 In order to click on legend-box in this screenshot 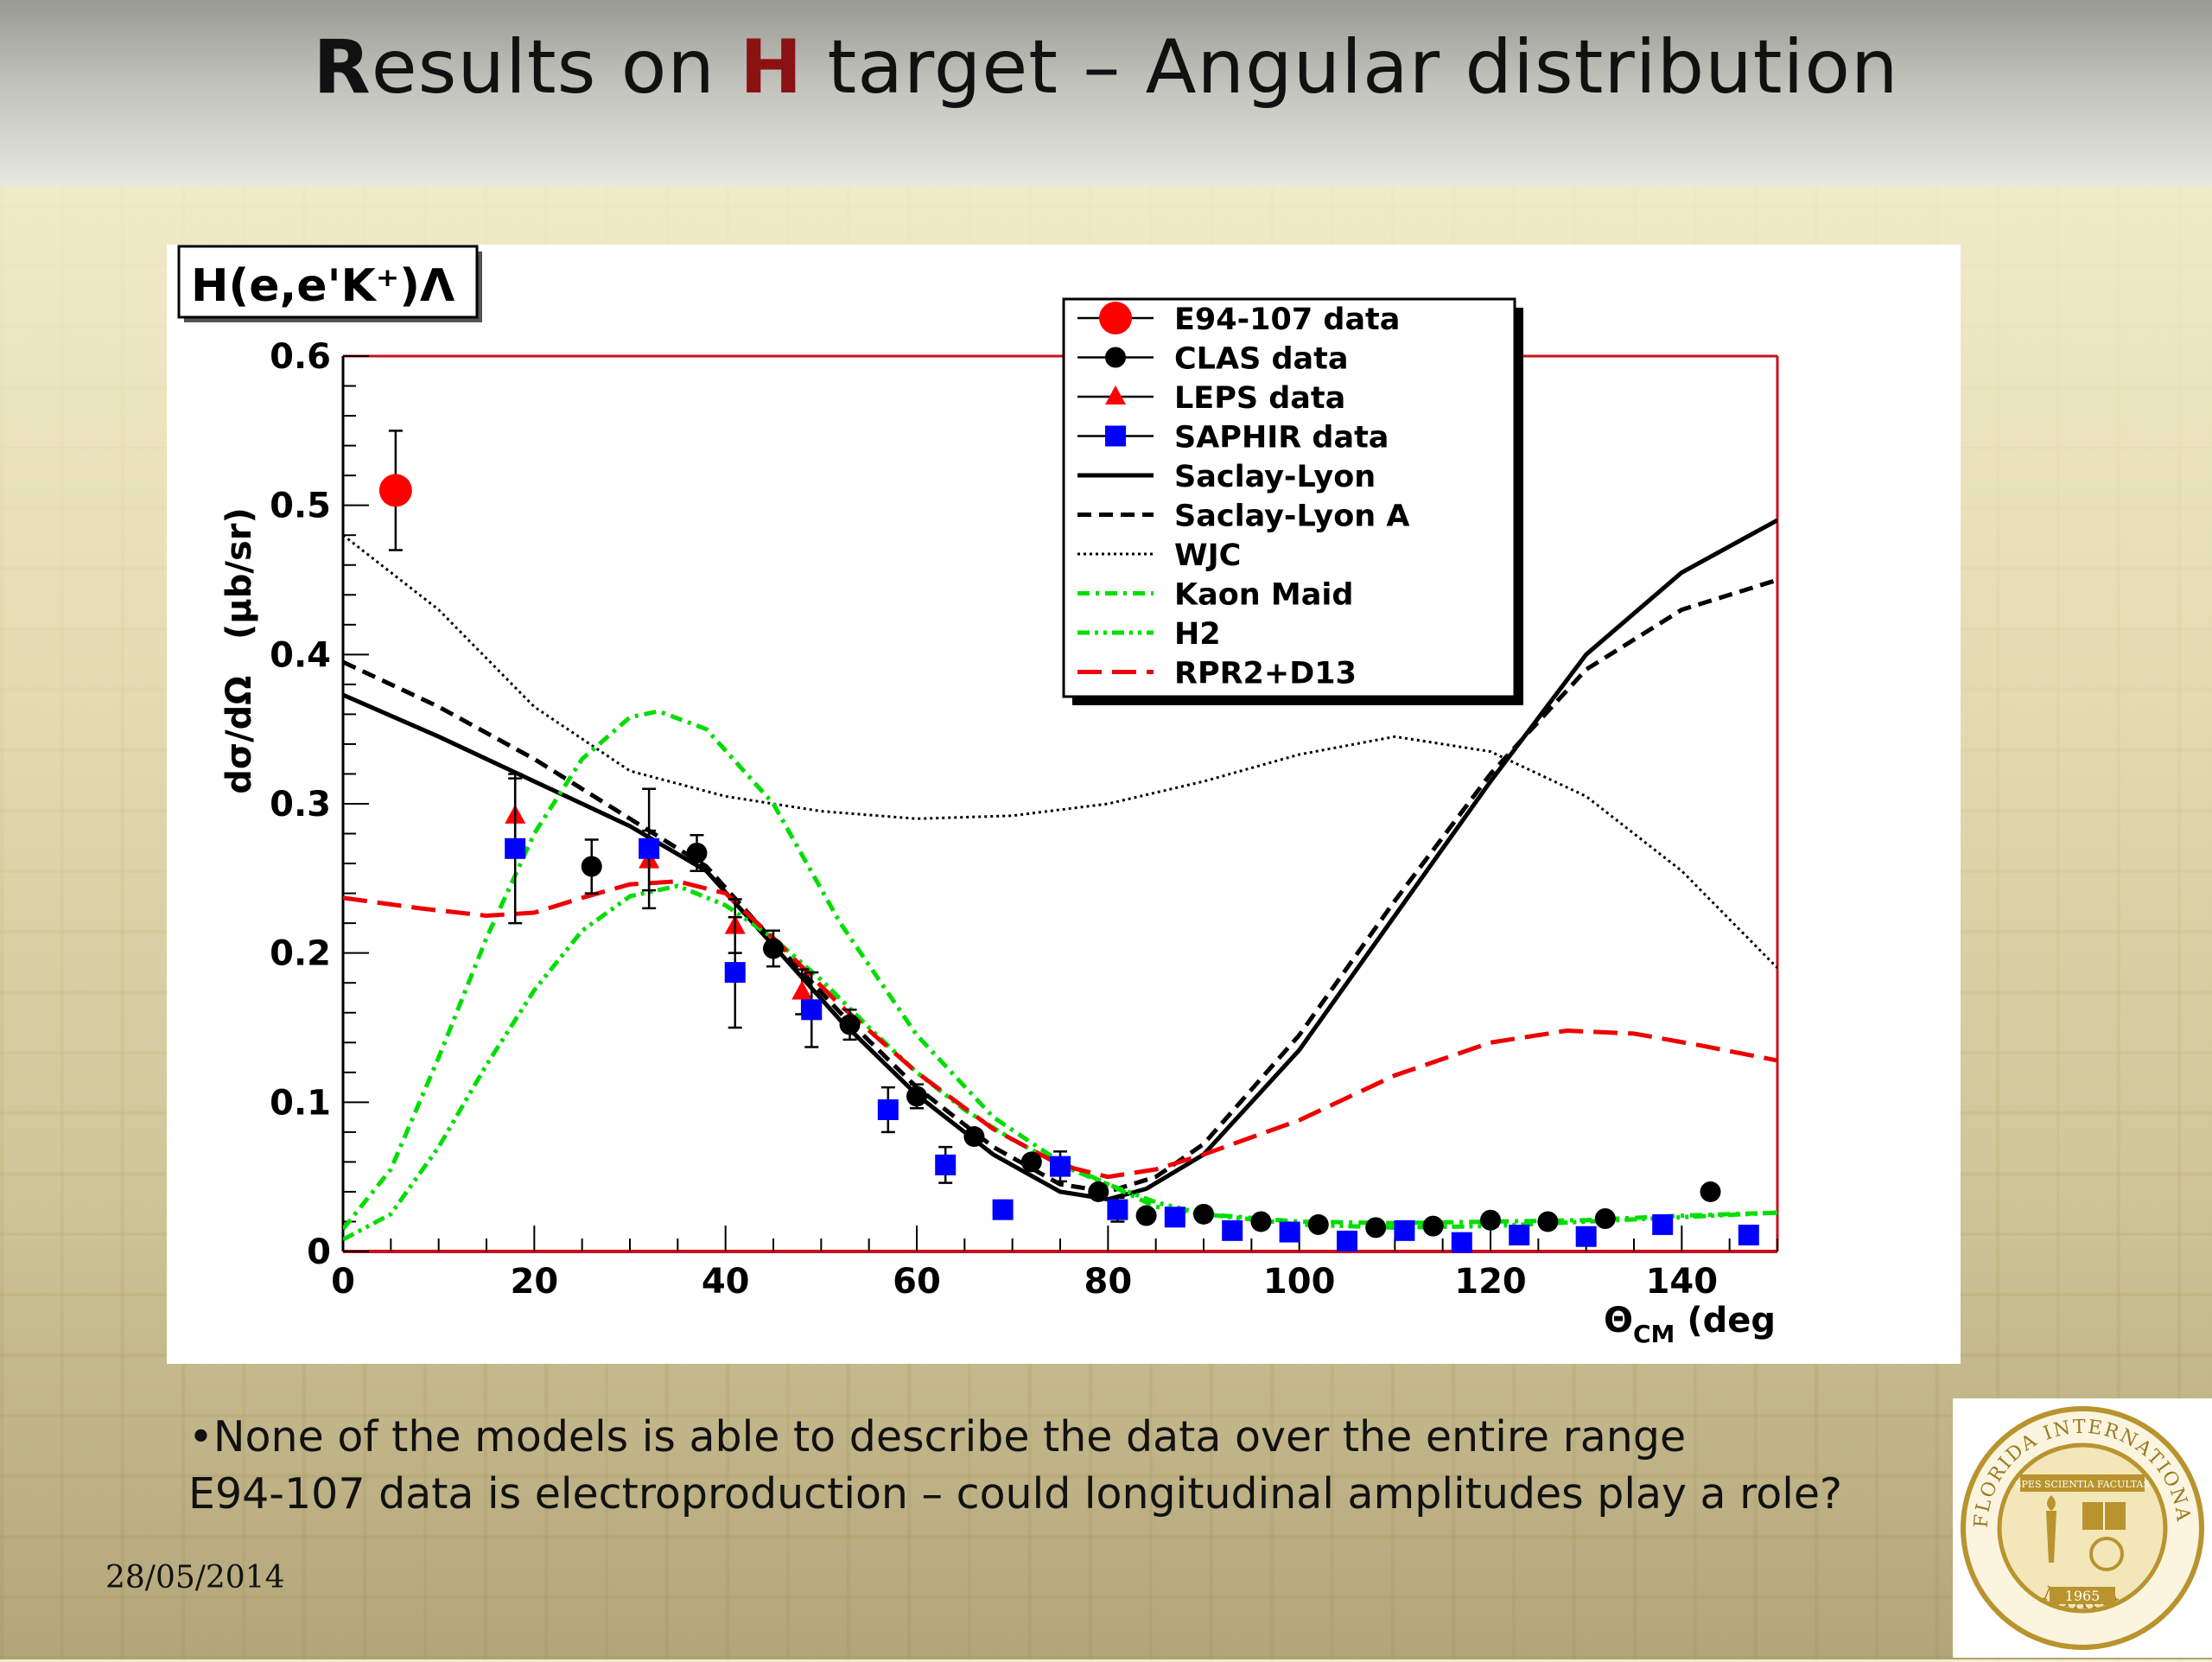, I will do `click(1289, 498)`.